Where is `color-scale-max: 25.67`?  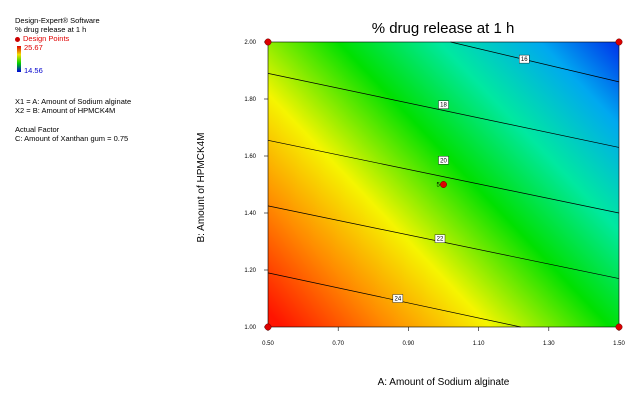 color-scale-max: 25.67 is located at coordinates (33, 47).